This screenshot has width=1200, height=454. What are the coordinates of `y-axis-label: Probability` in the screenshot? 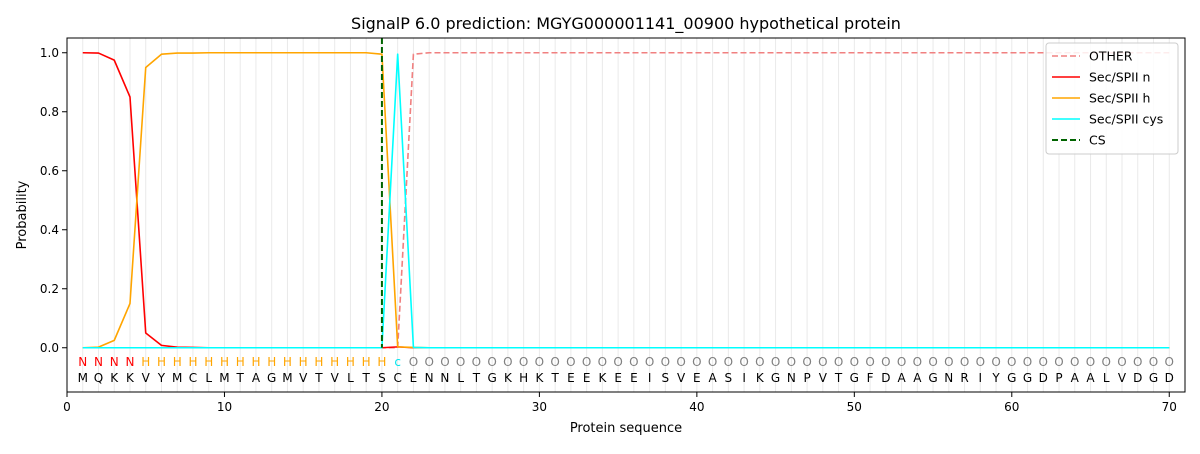 It's located at (22, 214).